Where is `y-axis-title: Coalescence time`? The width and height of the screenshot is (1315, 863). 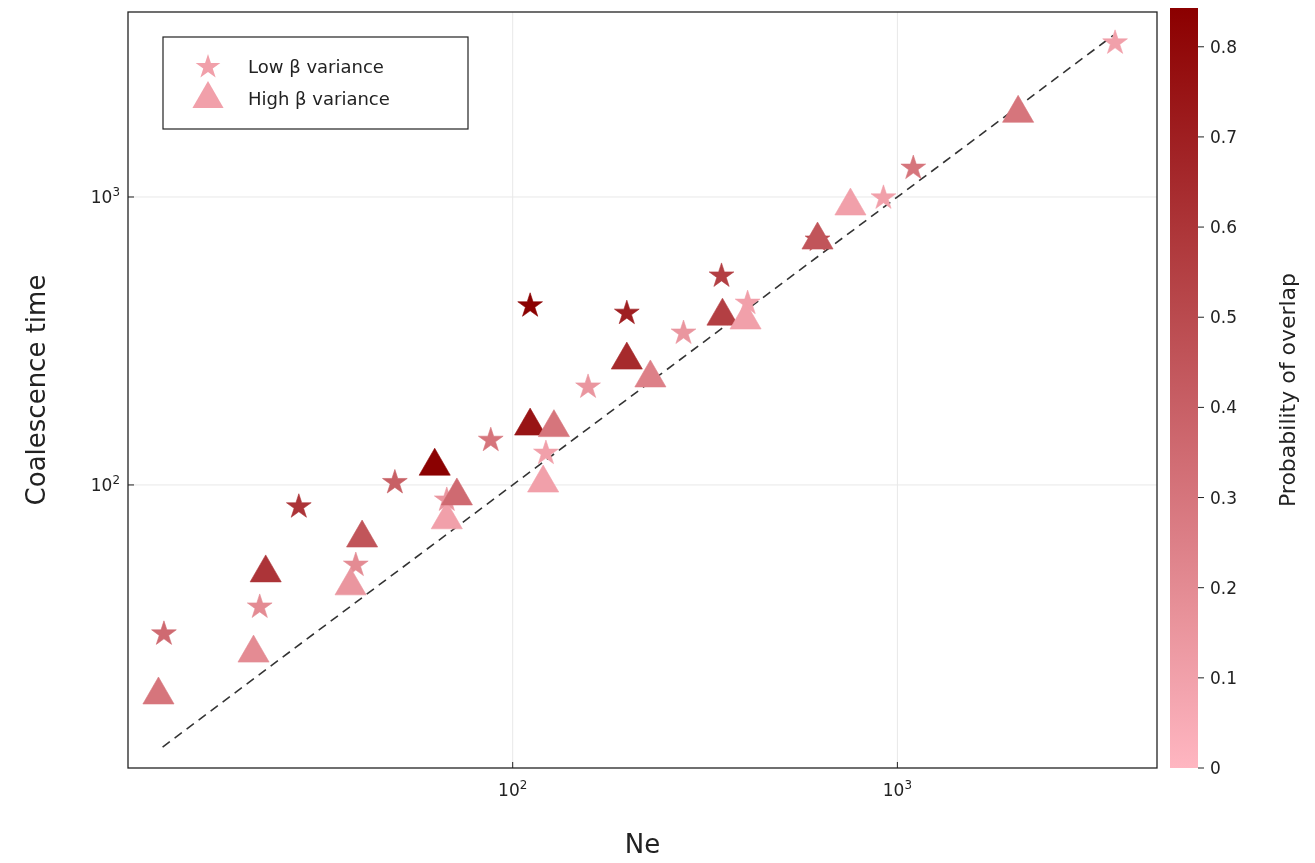 y-axis-title: Coalescence time is located at coordinates (36, 390).